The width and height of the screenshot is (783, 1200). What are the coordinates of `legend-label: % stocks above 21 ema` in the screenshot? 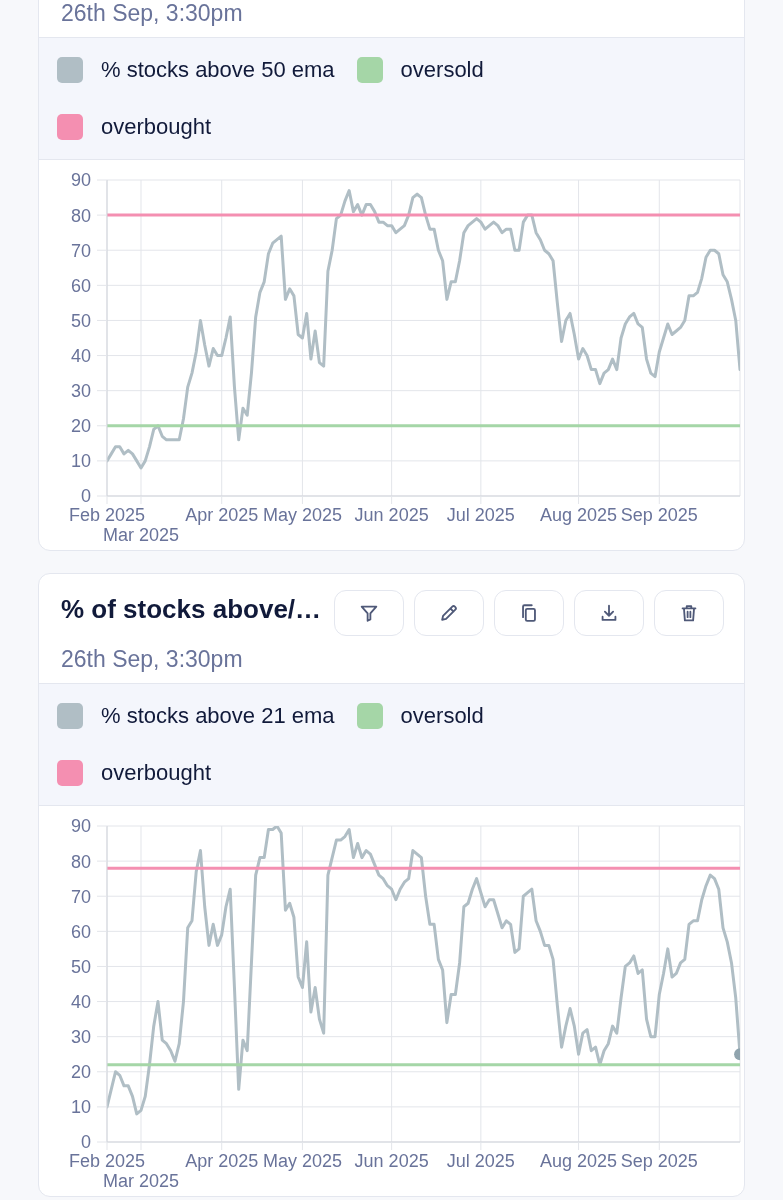 It's located at (218, 716).